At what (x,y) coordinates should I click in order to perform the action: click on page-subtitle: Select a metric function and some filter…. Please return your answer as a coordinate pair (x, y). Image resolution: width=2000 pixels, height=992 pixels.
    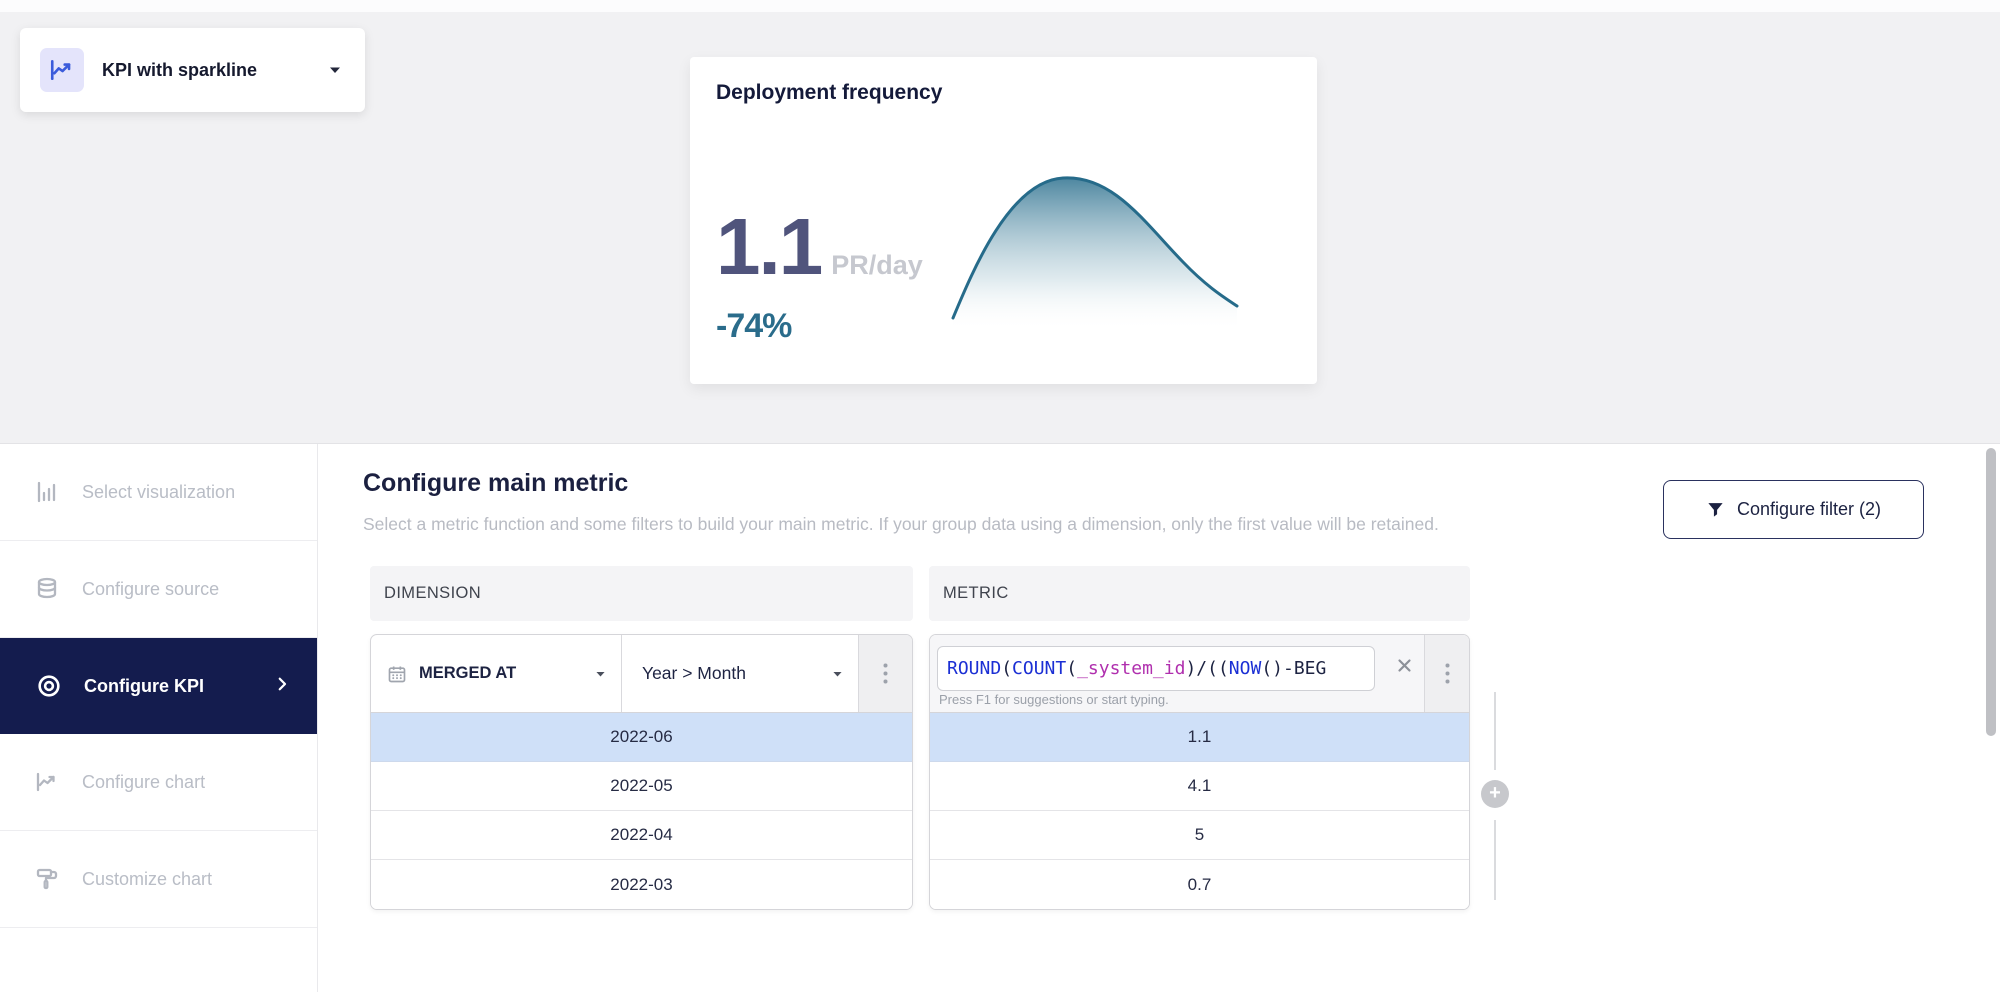
    Looking at the image, I should click on (901, 524).